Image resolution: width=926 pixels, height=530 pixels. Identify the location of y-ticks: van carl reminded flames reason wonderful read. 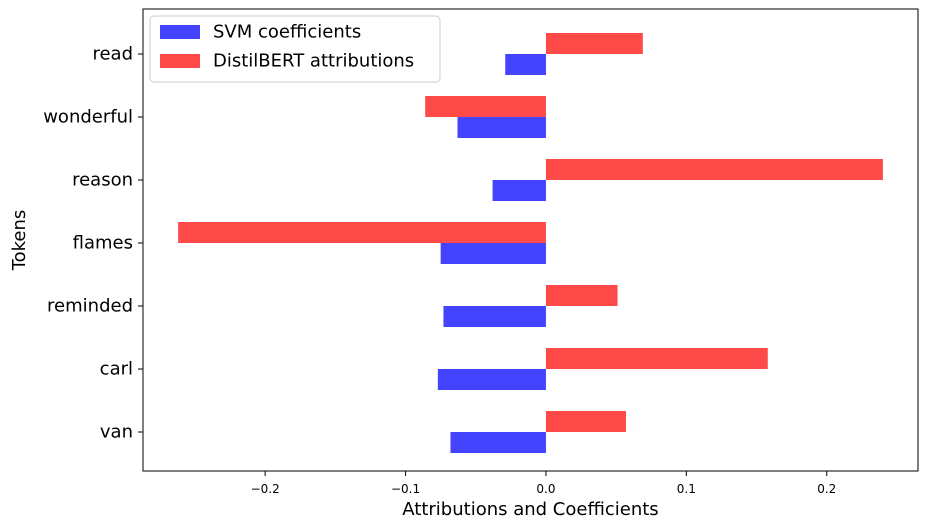
(93, 243).